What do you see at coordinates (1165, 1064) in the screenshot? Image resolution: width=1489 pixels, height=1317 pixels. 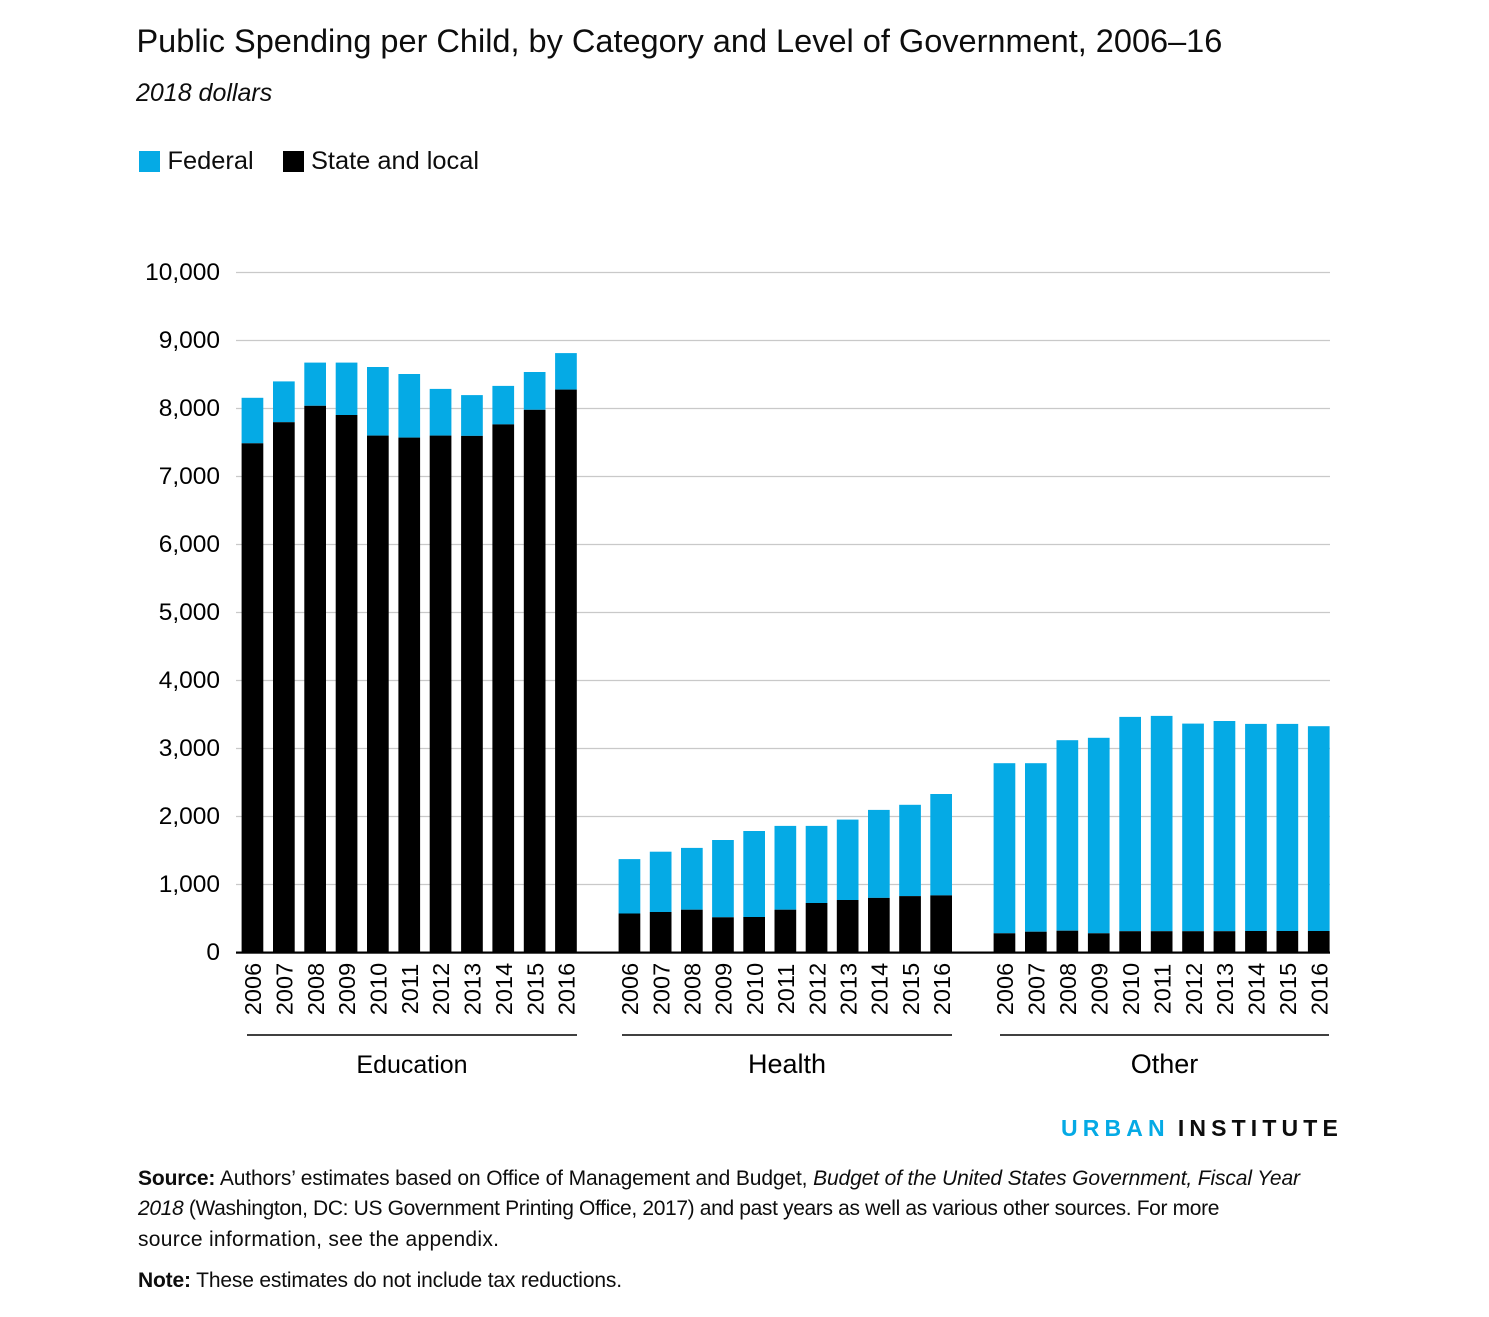 I see `svg-text: Other` at bounding box center [1165, 1064].